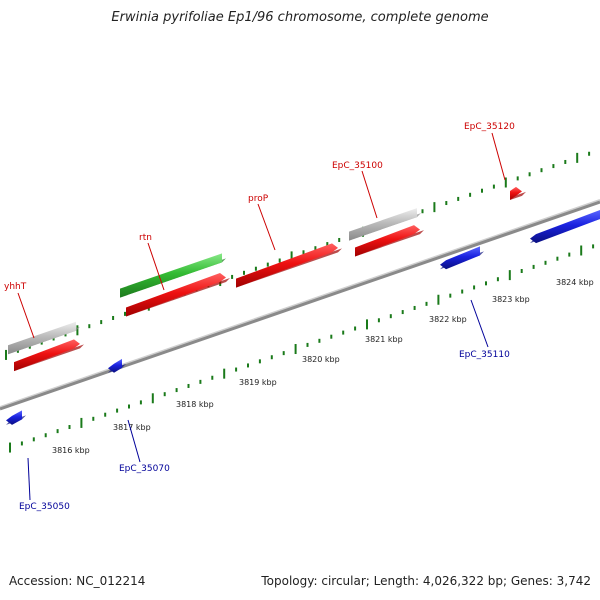 Image resolution: width=600 pixels, height=600 pixels. Describe the element at coordinates (484, 355) in the screenshot. I see `gene-label: EpC_35110` at that location.